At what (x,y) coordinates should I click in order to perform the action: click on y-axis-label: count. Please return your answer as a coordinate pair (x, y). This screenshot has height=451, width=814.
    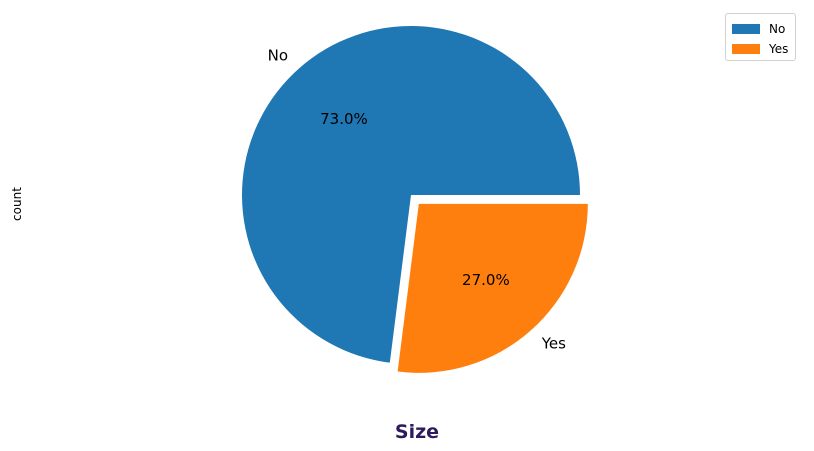
    Looking at the image, I should click on (17, 204).